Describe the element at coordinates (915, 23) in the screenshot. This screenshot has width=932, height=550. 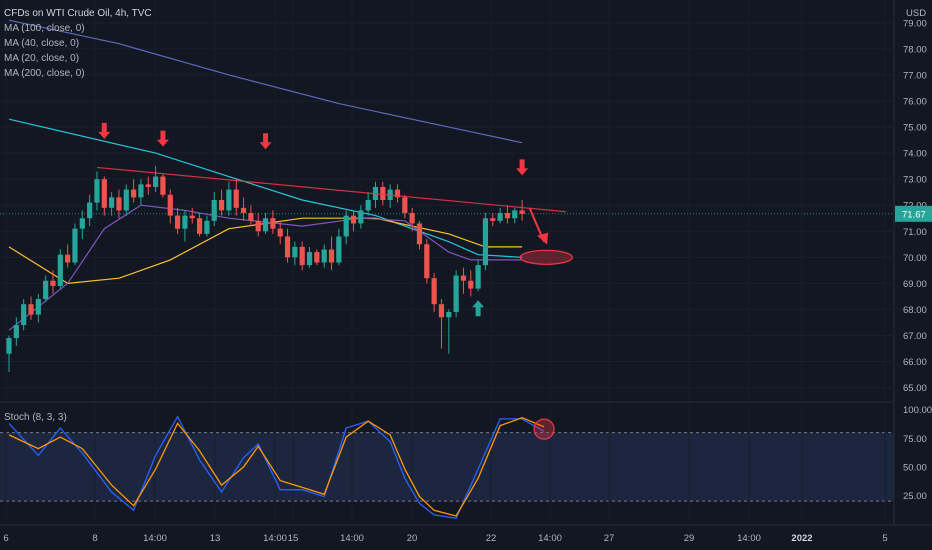
I see `price-tick-label: 79.00` at that location.